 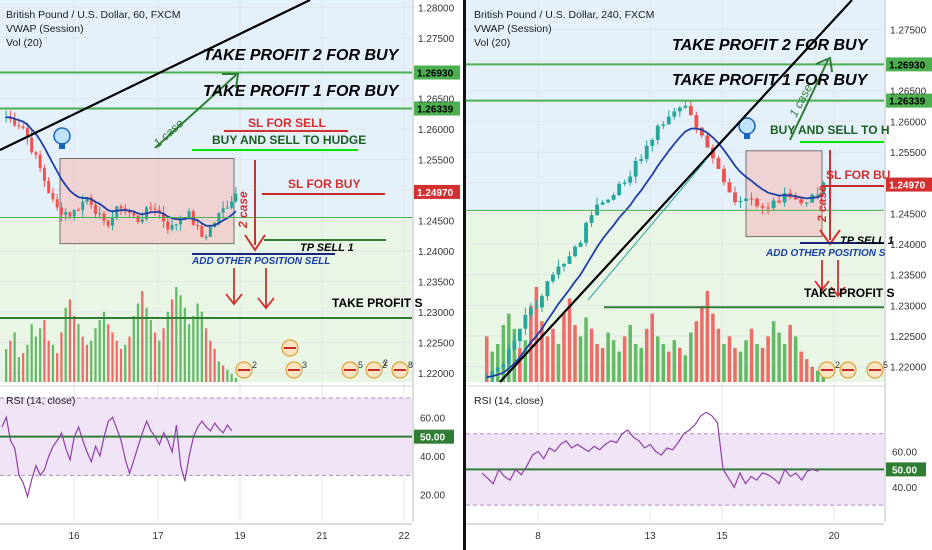 I want to click on time-tick-label: 20, so click(x=834, y=536).